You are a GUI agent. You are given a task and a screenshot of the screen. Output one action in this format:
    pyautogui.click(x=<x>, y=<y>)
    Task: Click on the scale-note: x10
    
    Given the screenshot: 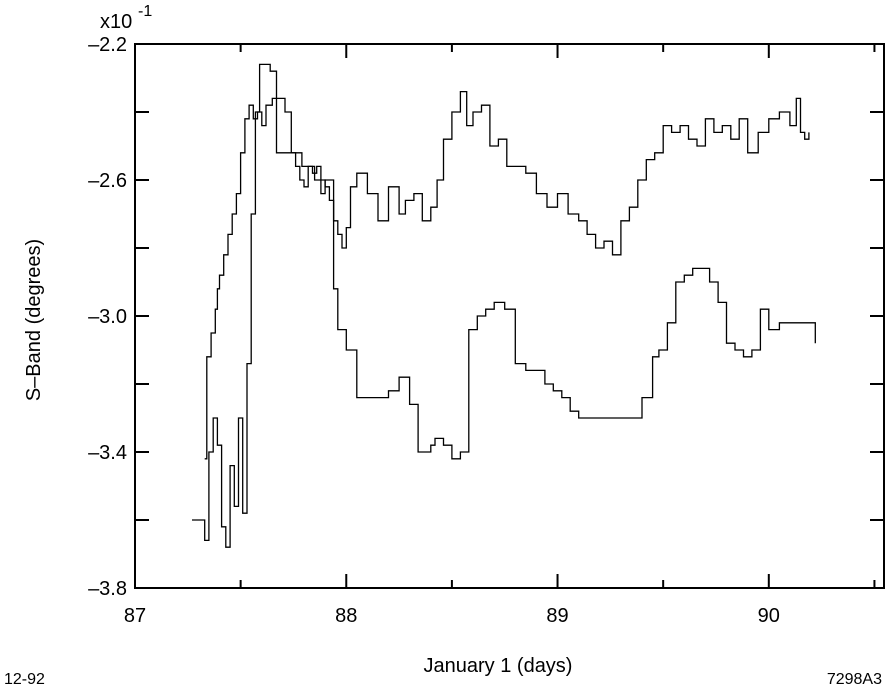 What is the action you would take?
    pyautogui.click(x=116, y=22)
    